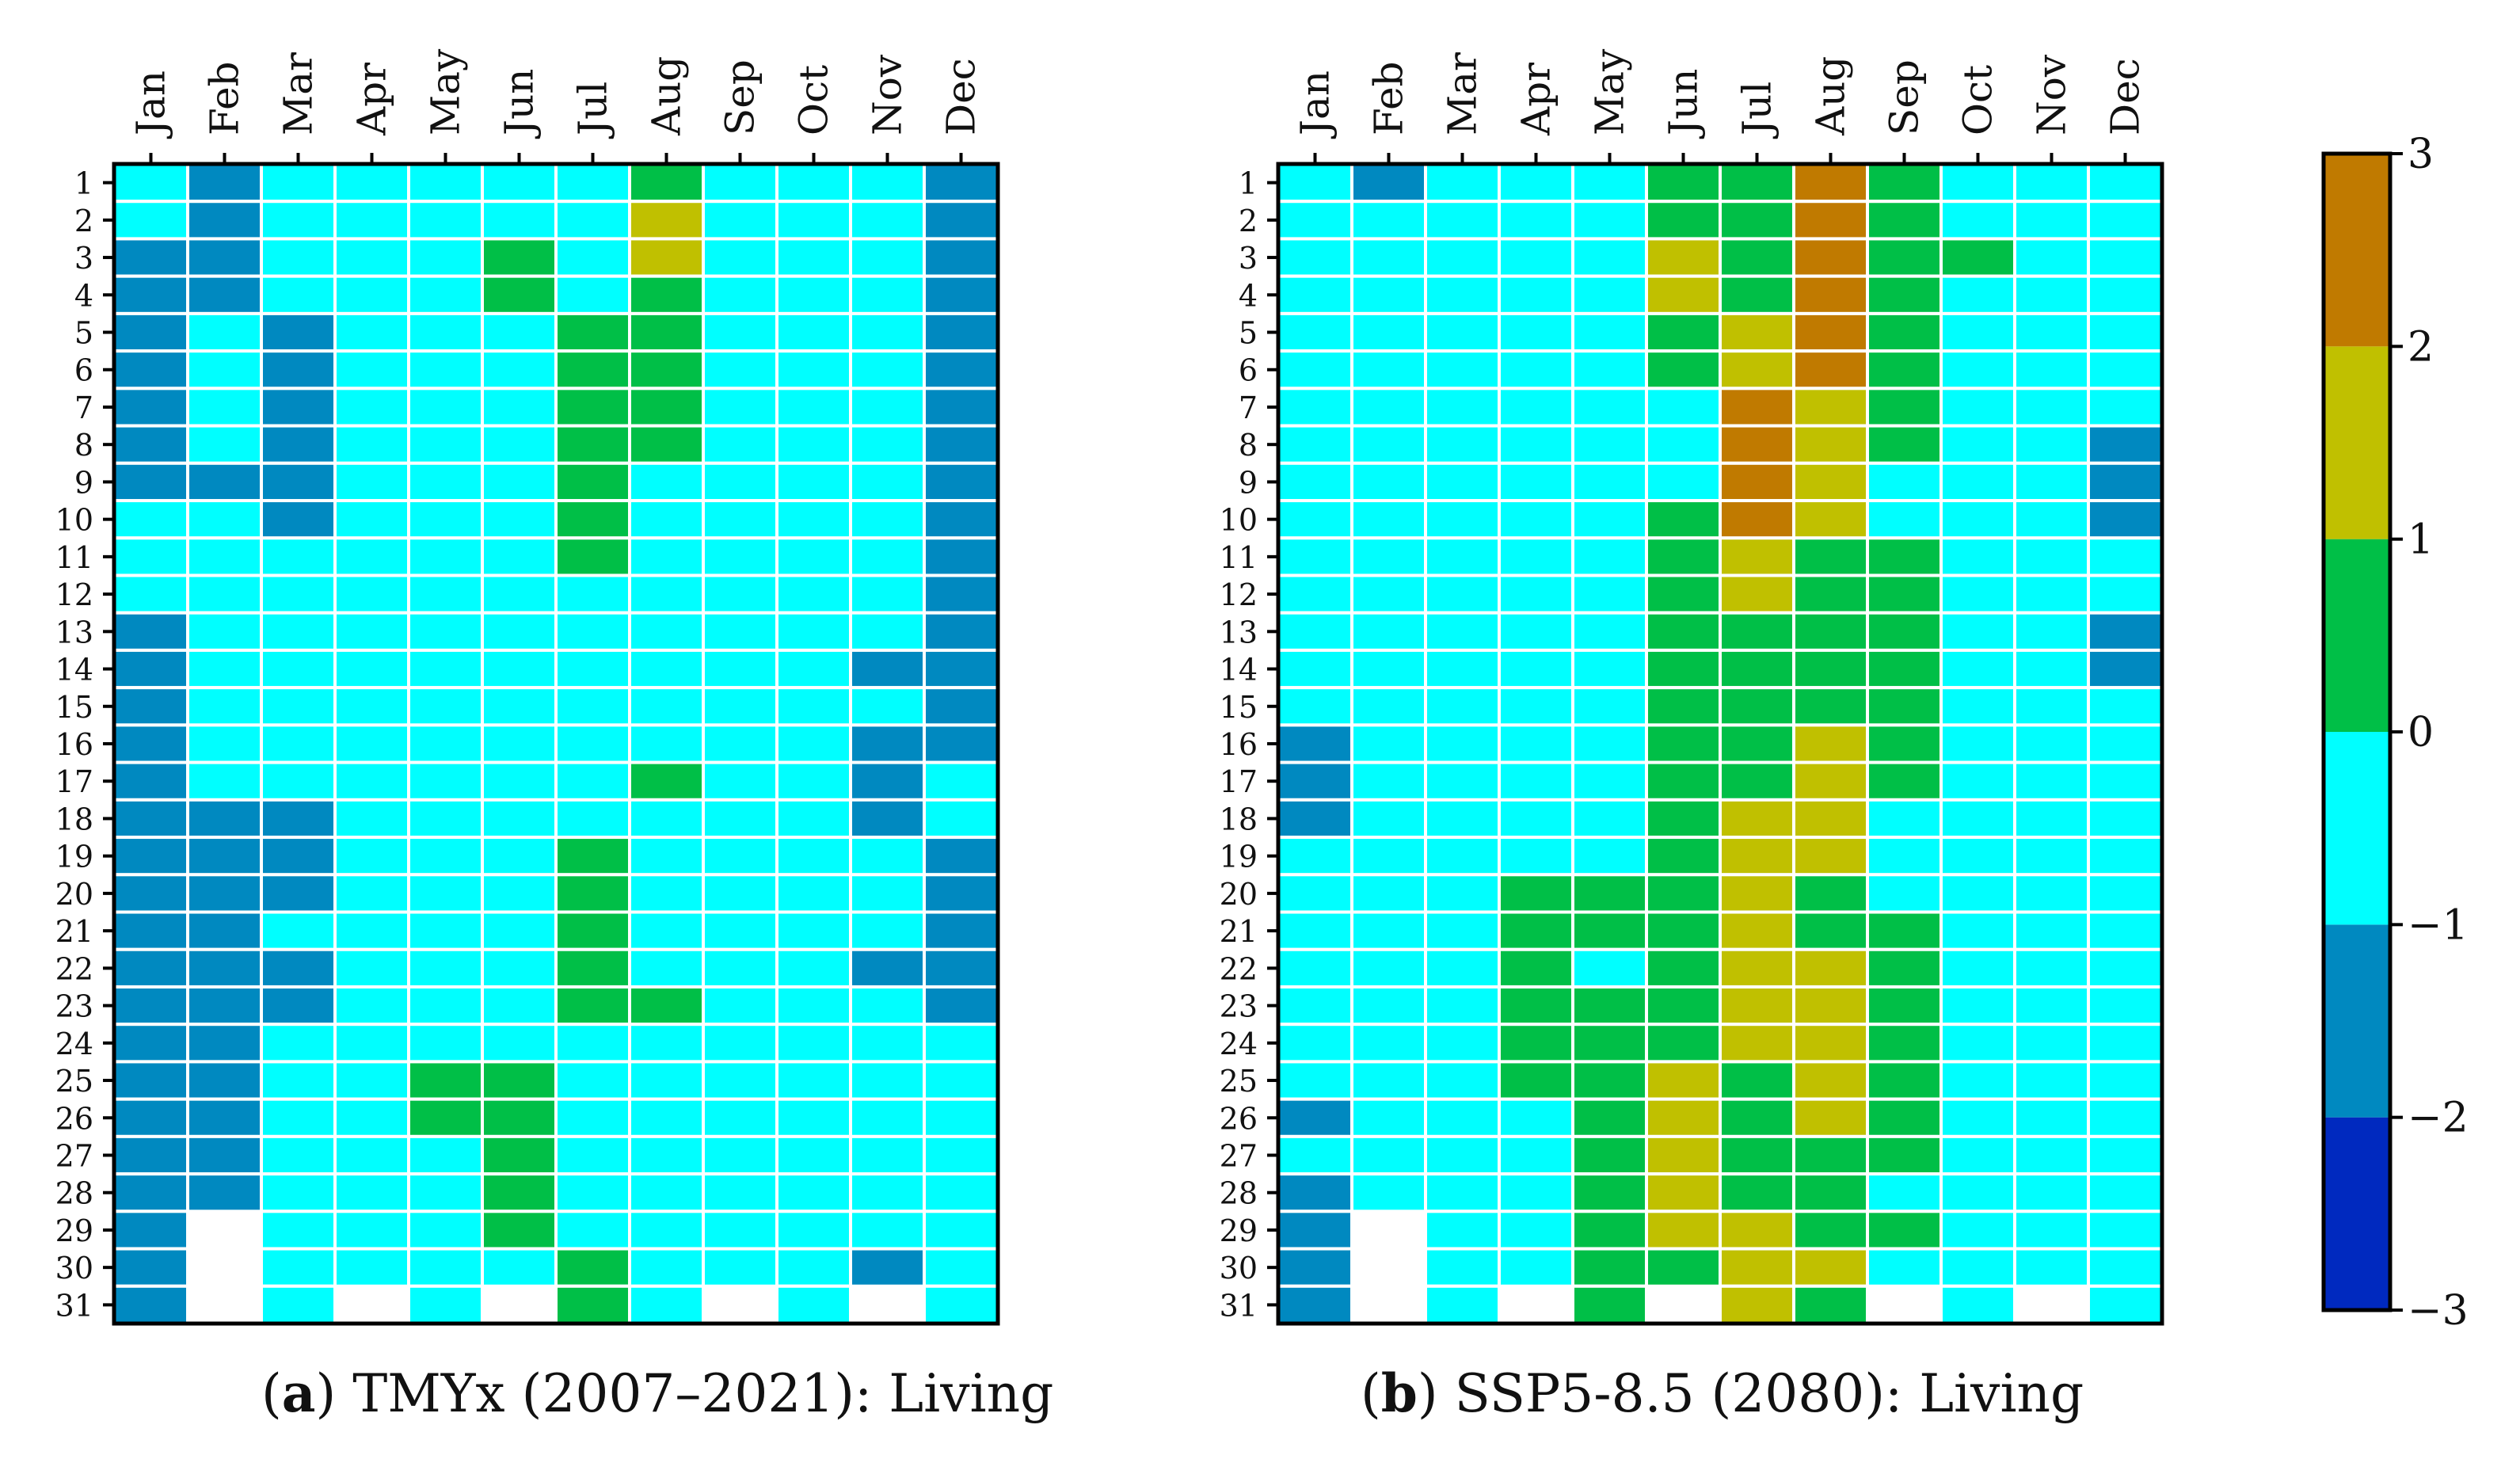  What do you see at coordinates (83, 482) in the screenshot?
I see `day-label: 9` at bounding box center [83, 482].